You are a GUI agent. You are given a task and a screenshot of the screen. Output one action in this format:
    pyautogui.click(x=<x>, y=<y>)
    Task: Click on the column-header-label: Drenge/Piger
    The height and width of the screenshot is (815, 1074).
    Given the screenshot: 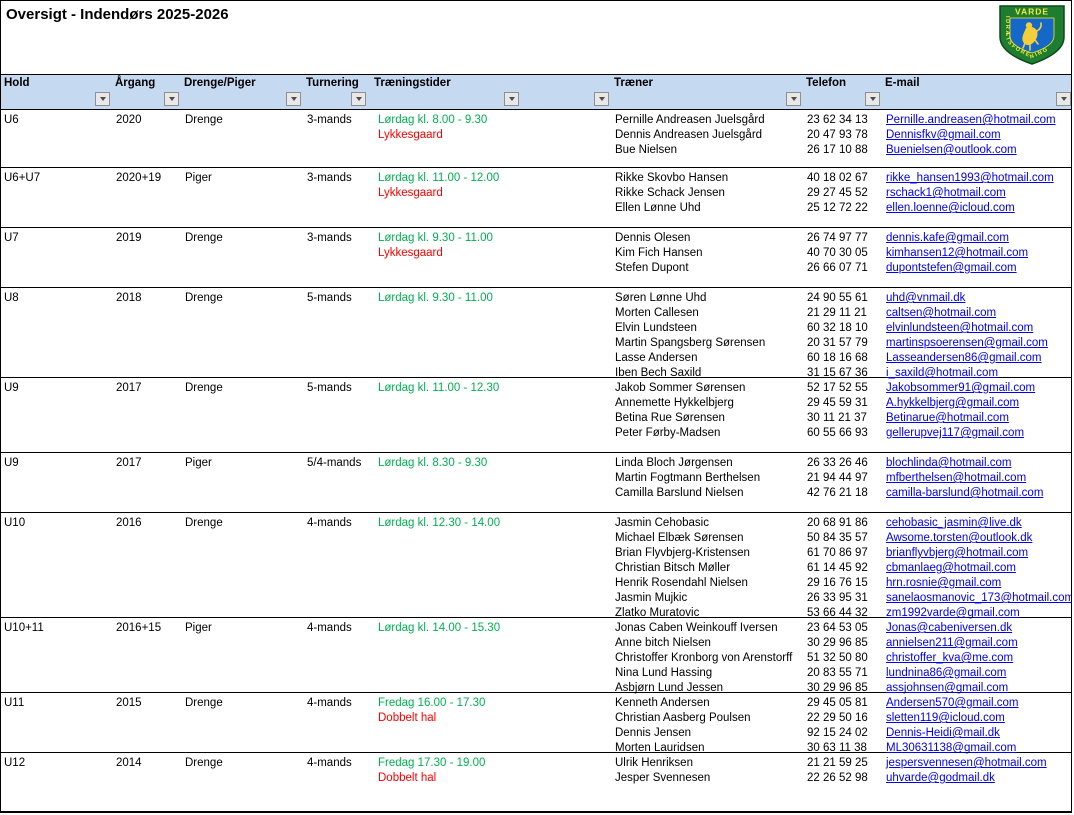 What is the action you would take?
    pyautogui.click(x=220, y=83)
    